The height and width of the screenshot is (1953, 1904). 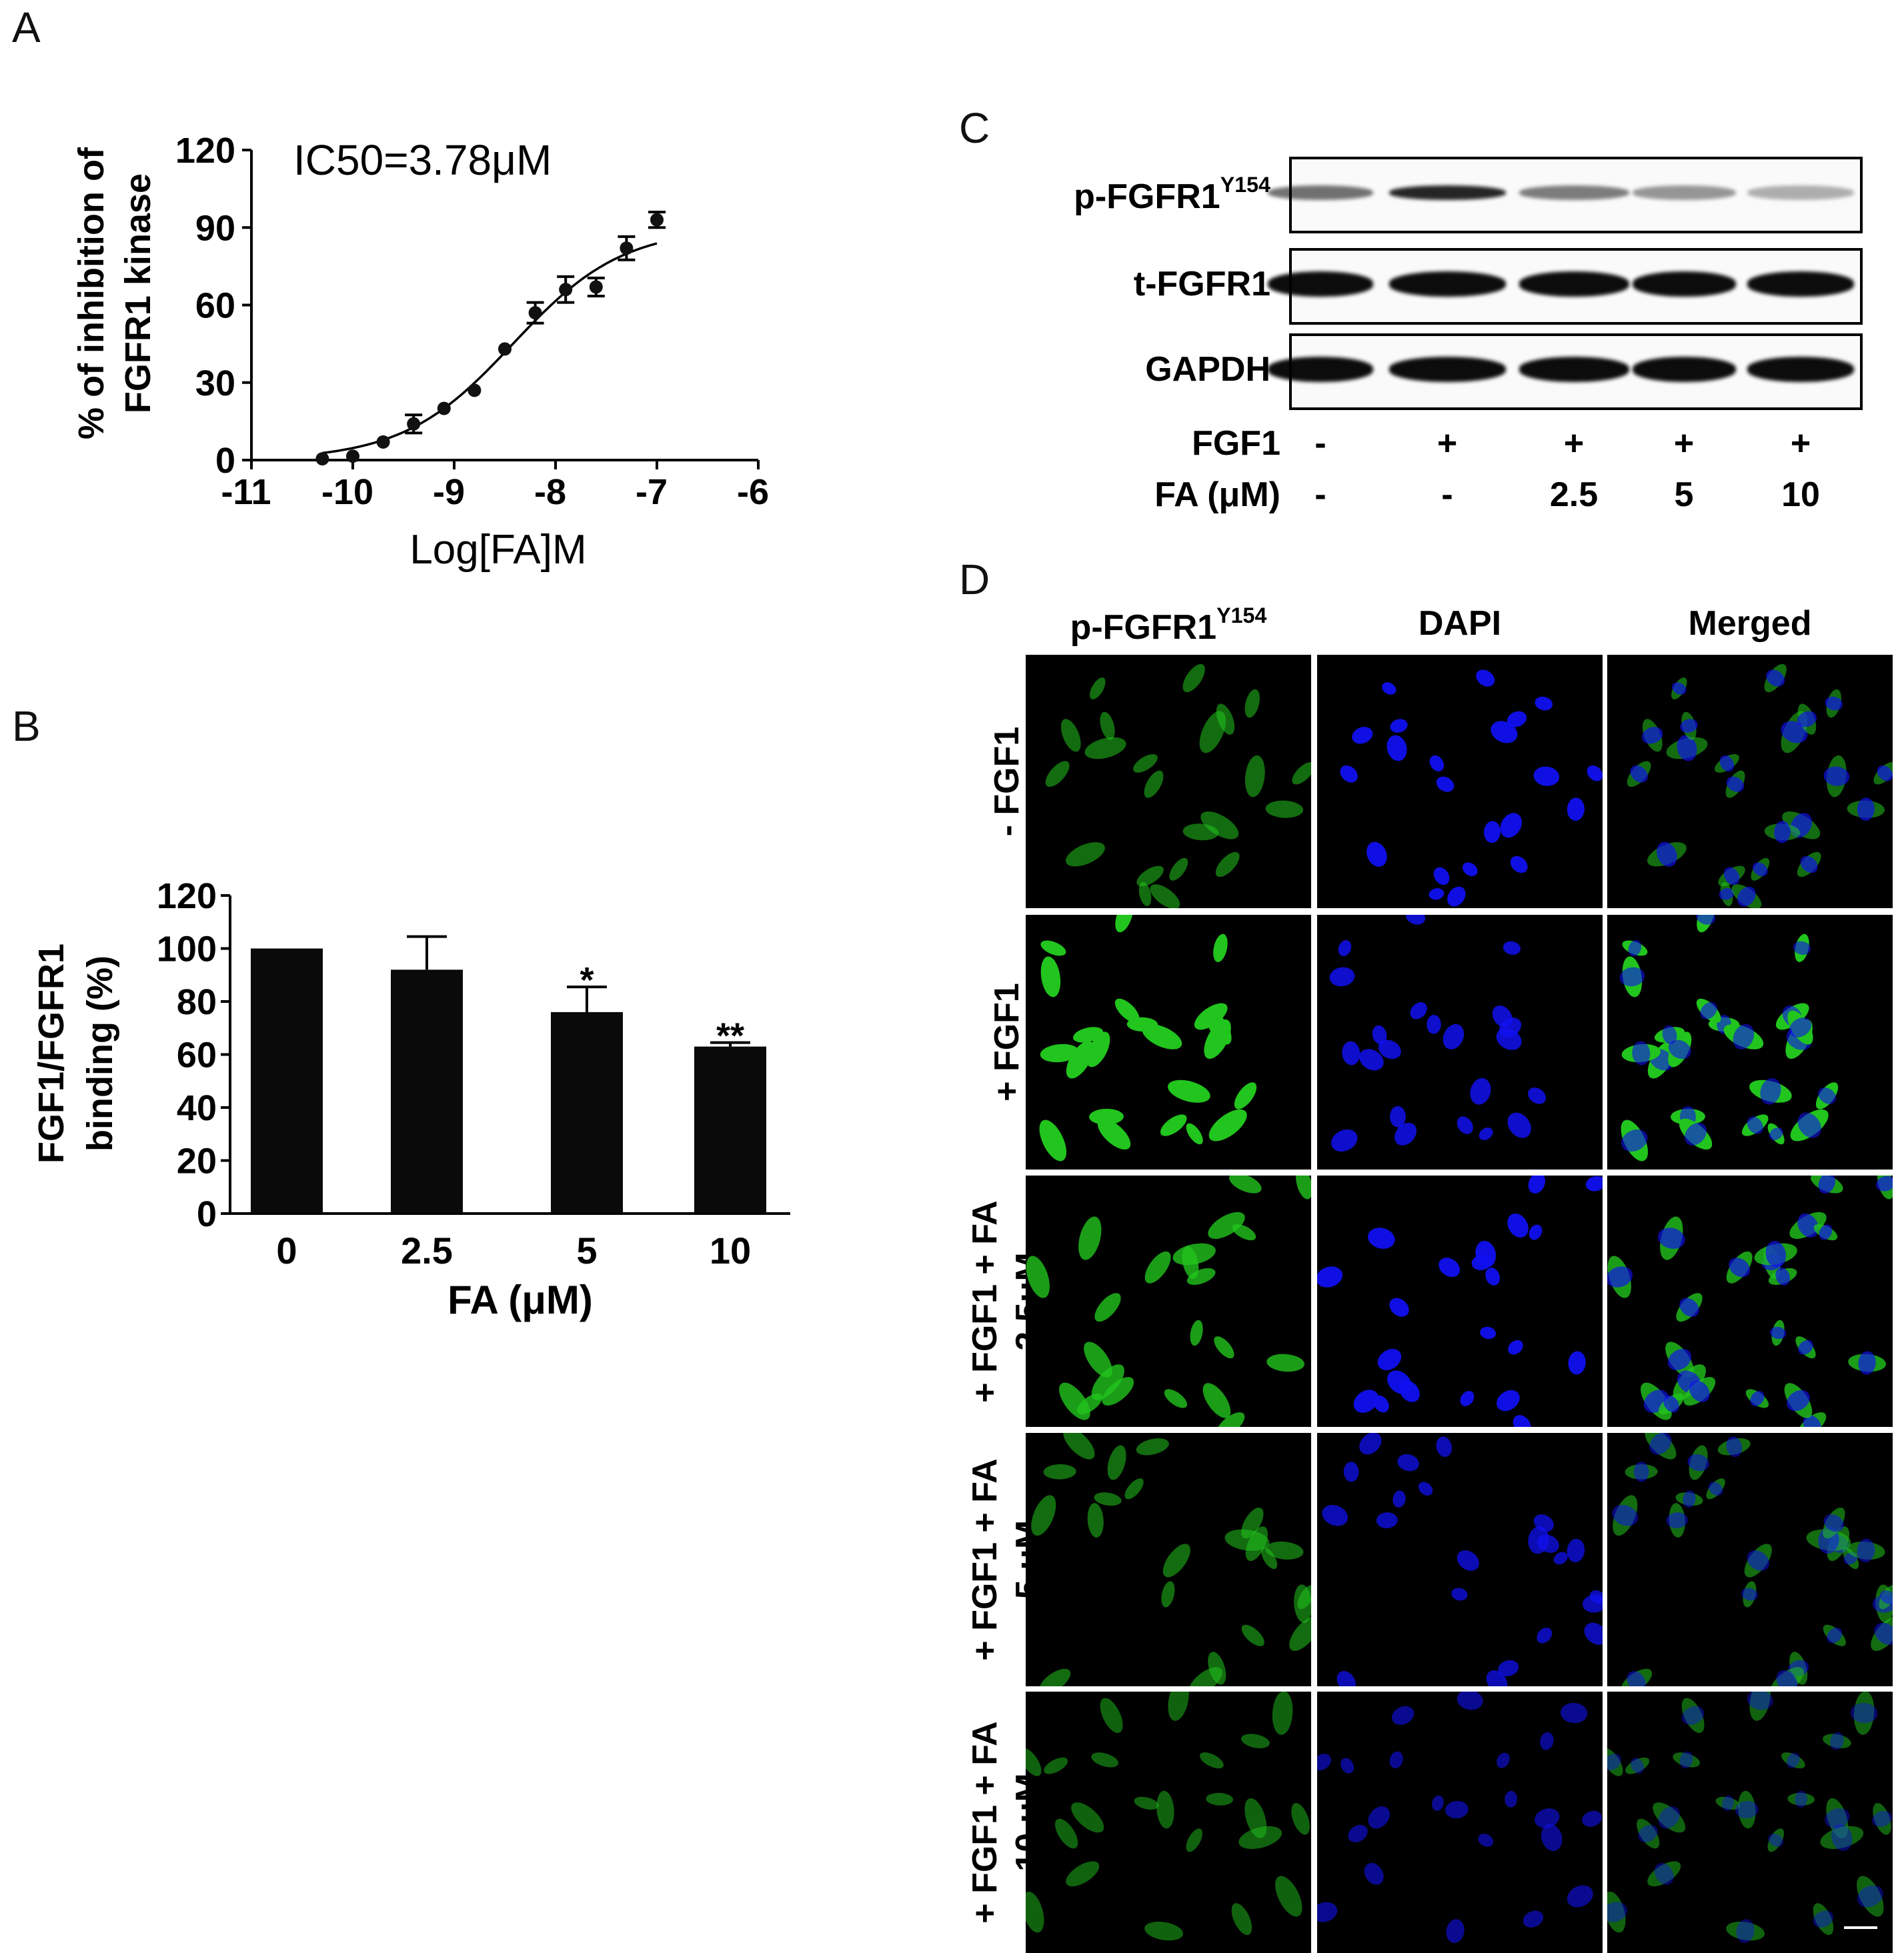 I want to click on x-tick-label: -8, so click(x=550, y=492).